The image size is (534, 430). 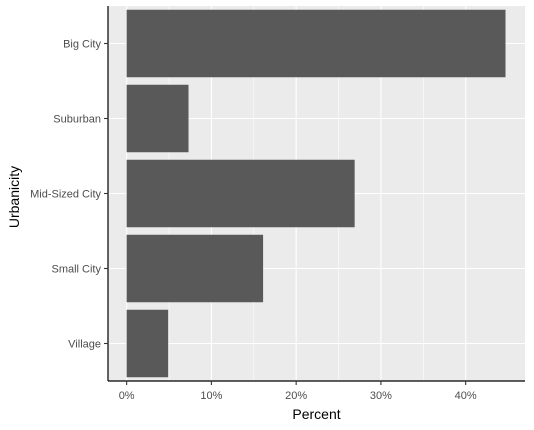 What do you see at coordinates (127, 396) in the screenshot?
I see `x-tick-label: 0%` at bounding box center [127, 396].